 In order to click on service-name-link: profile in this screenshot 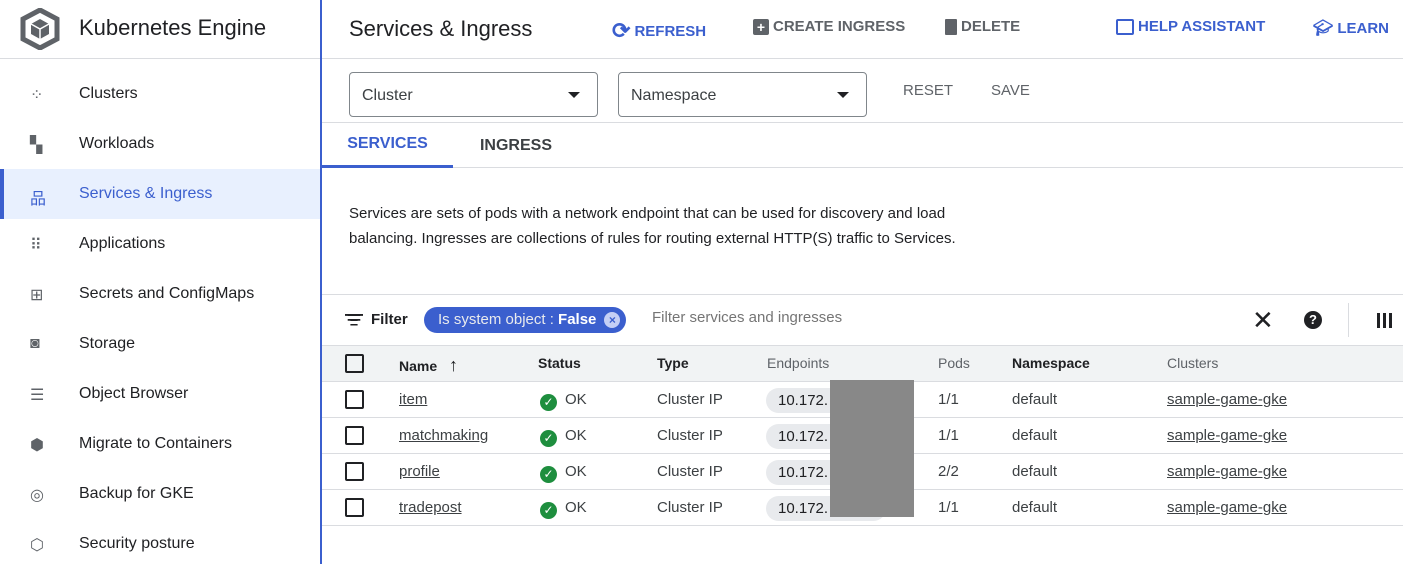, I will do `click(419, 471)`.